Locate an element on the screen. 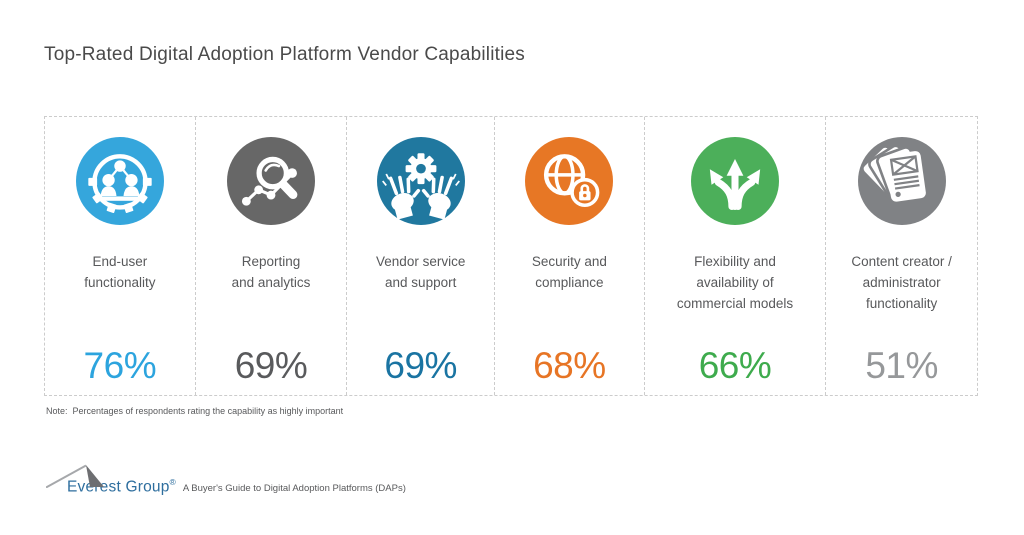  capability-column-security: Security and compliance 68% is located at coordinates (570, 256).